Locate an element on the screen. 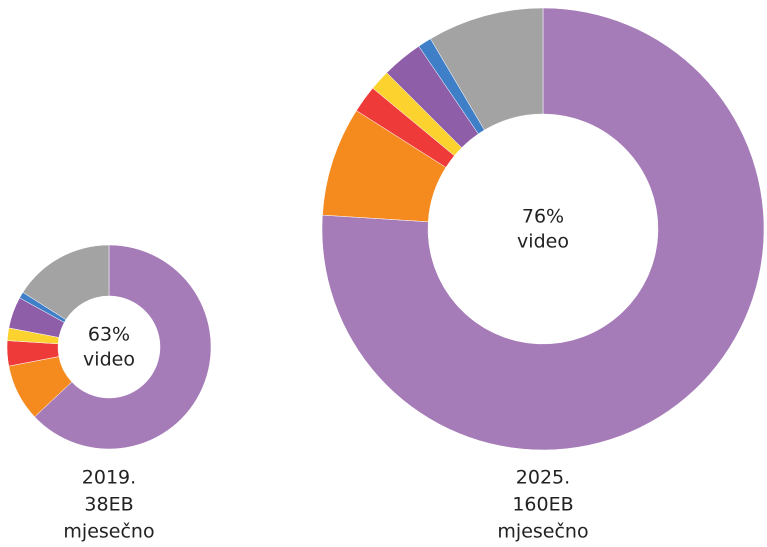 The image size is (767, 547). center-value: 63% is located at coordinates (109, 335).